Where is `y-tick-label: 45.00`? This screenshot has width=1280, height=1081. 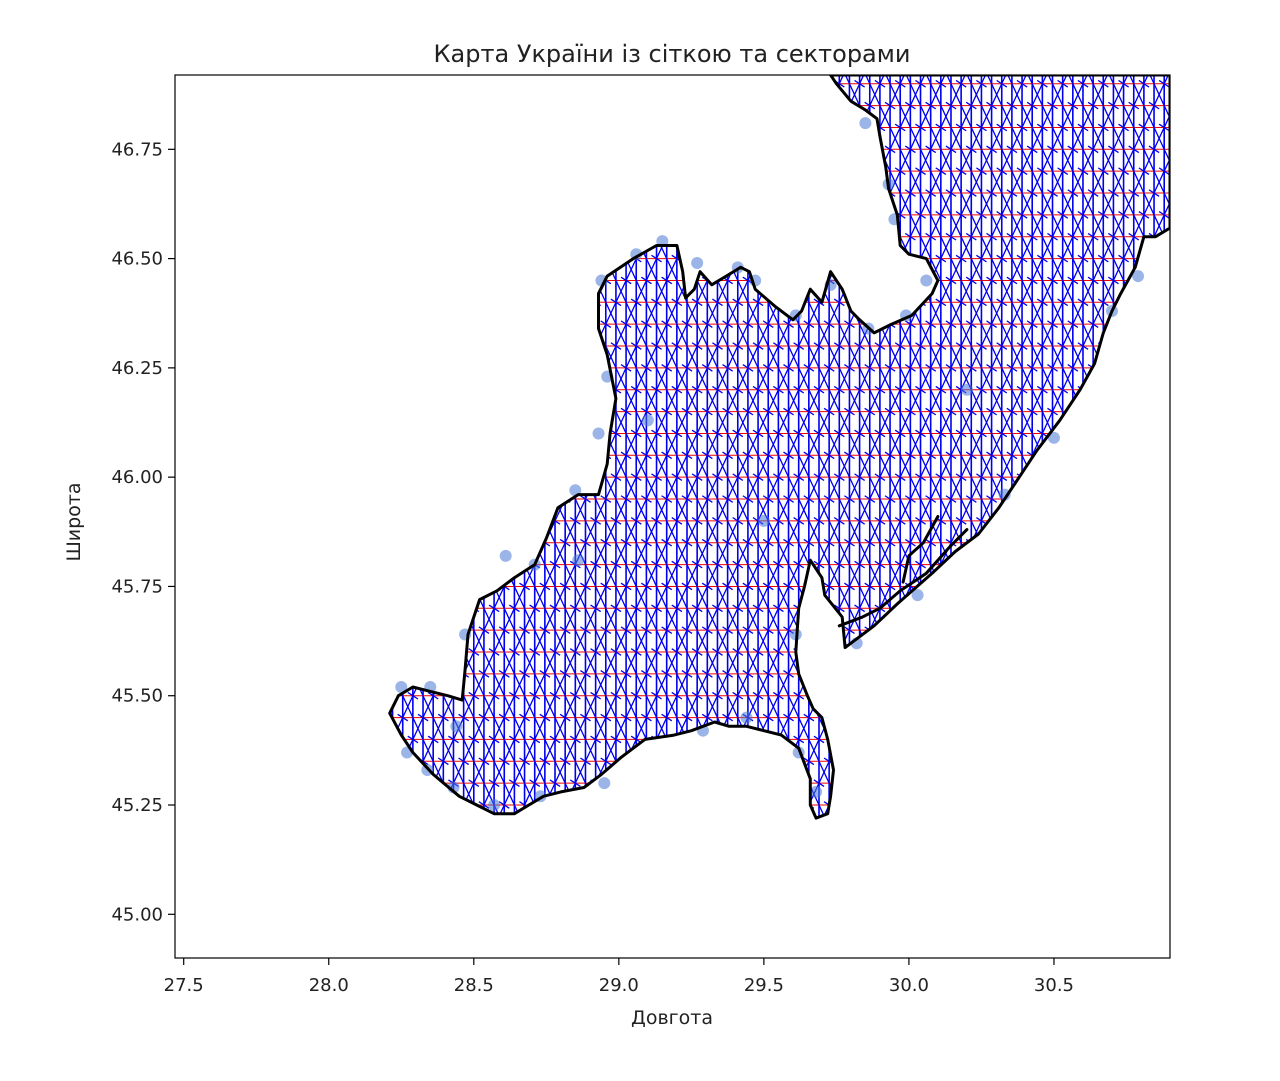 y-tick-label: 45.00 is located at coordinates (137, 914).